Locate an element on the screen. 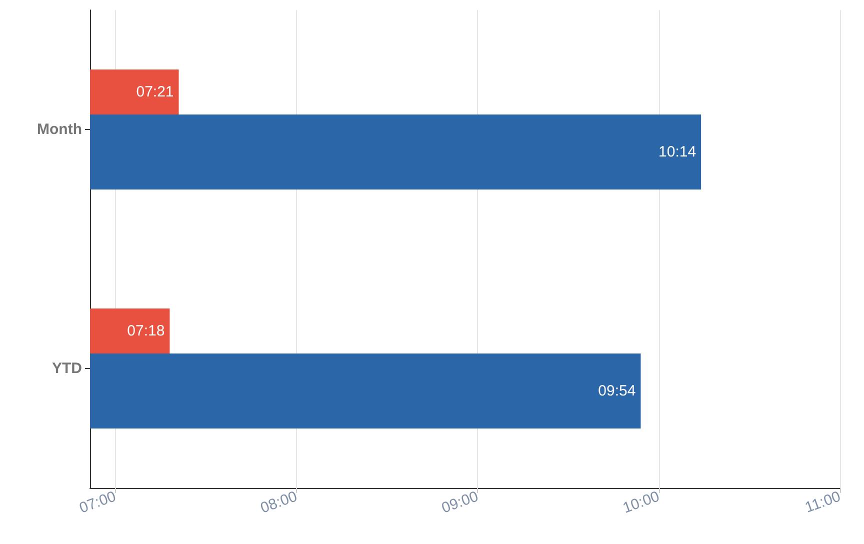  x-tick-label: 10:00 is located at coordinates (641, 502).